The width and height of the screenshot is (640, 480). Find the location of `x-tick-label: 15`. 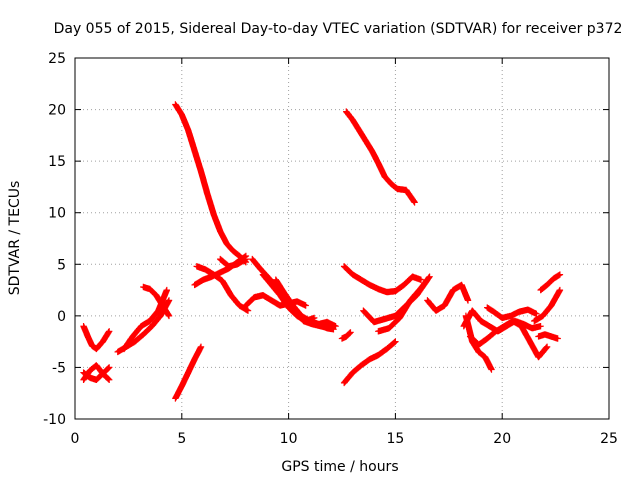

x-tick-label: 15 is located at coordinates (395, 439).